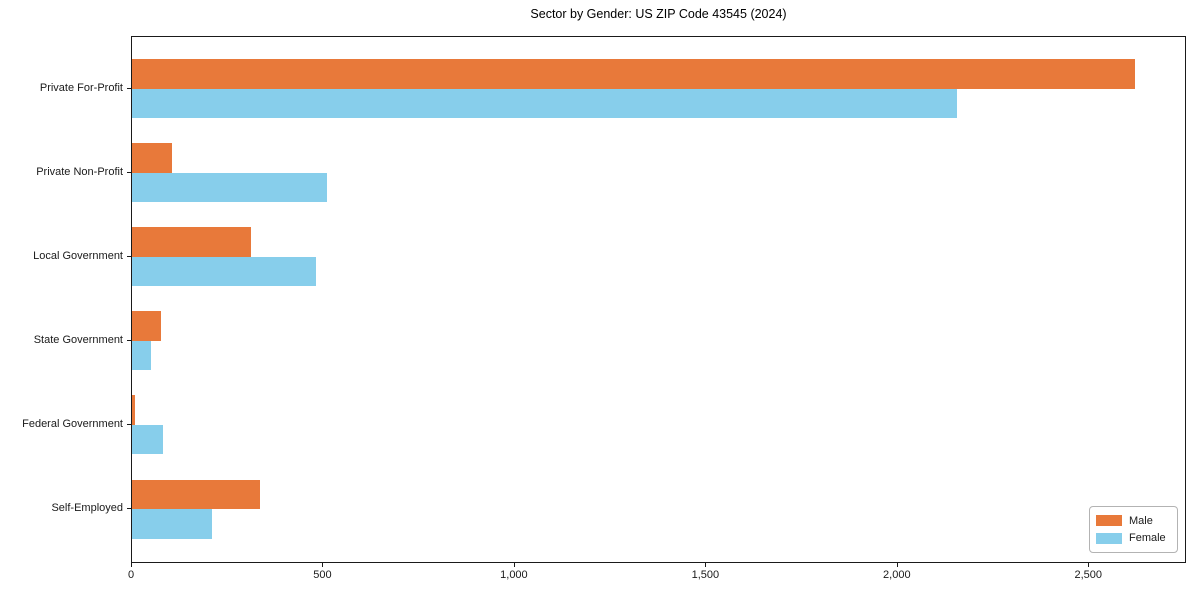 The image size is (1200, 600). I want to click on y-tick-label: State Government, so click(78, 339).